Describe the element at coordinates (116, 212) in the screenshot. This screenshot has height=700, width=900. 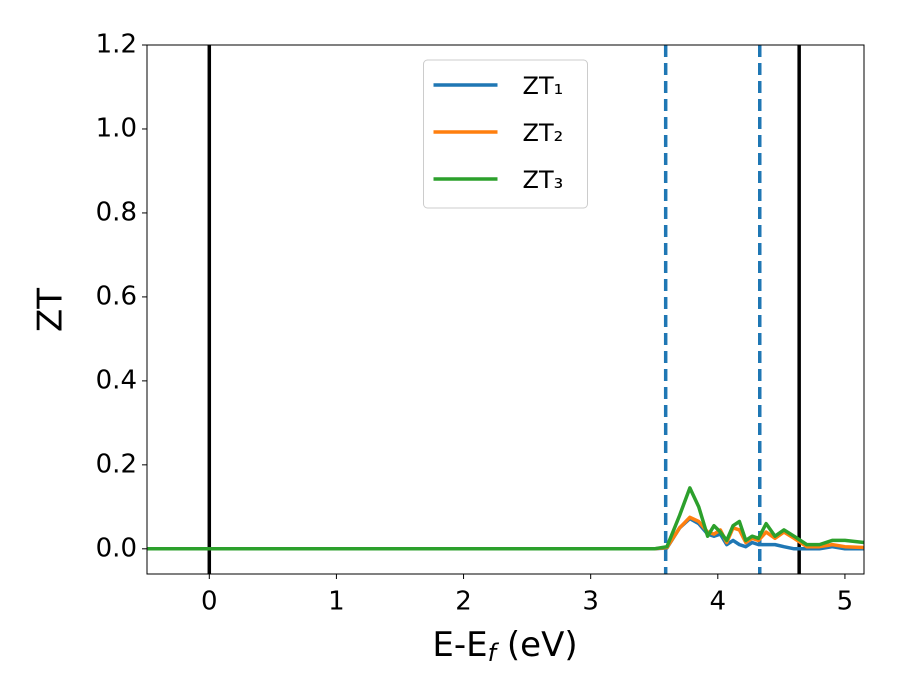
I see `y-tick-label: 0.8` at that location.